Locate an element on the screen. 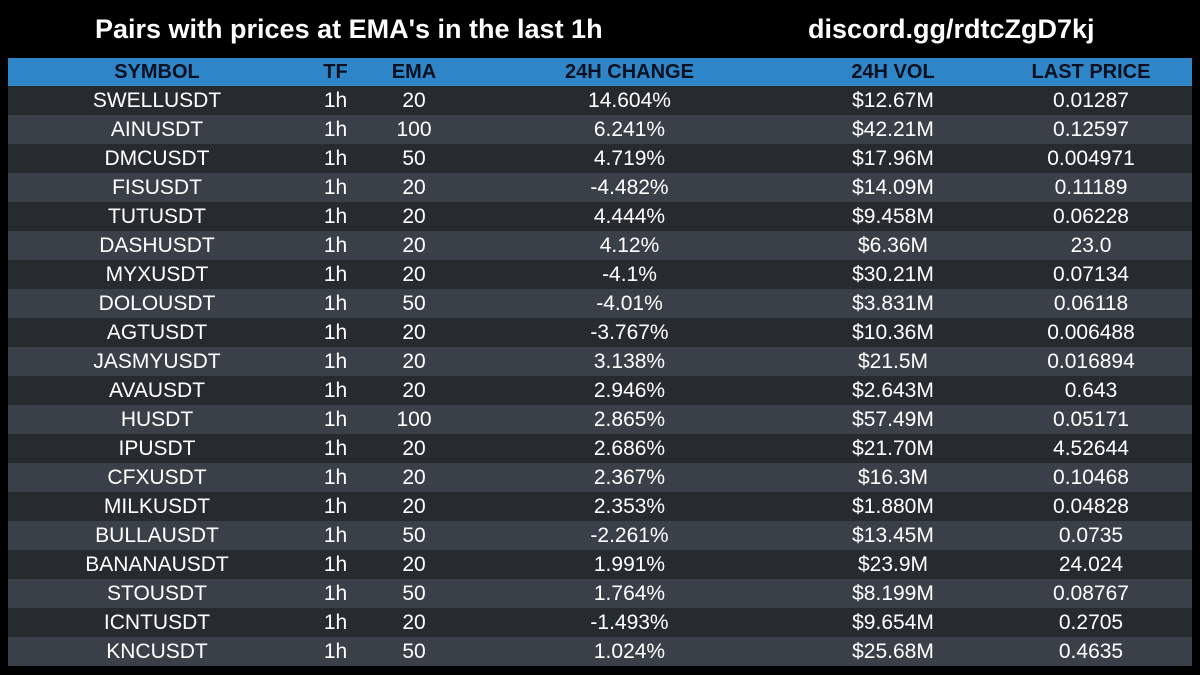  table-row: IPUSDT 1h 20 2.686% $21.70M 4.52644 is located at coordinates (600, 448).